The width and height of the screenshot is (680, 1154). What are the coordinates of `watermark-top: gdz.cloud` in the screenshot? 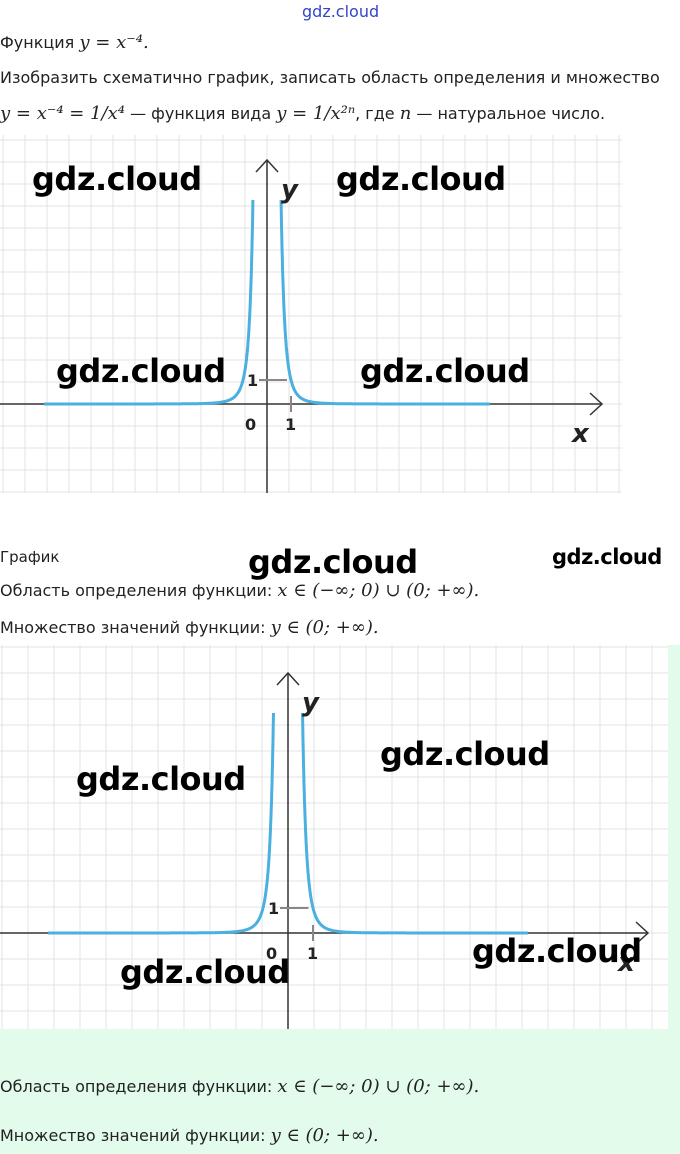 It's located at (341, 11).